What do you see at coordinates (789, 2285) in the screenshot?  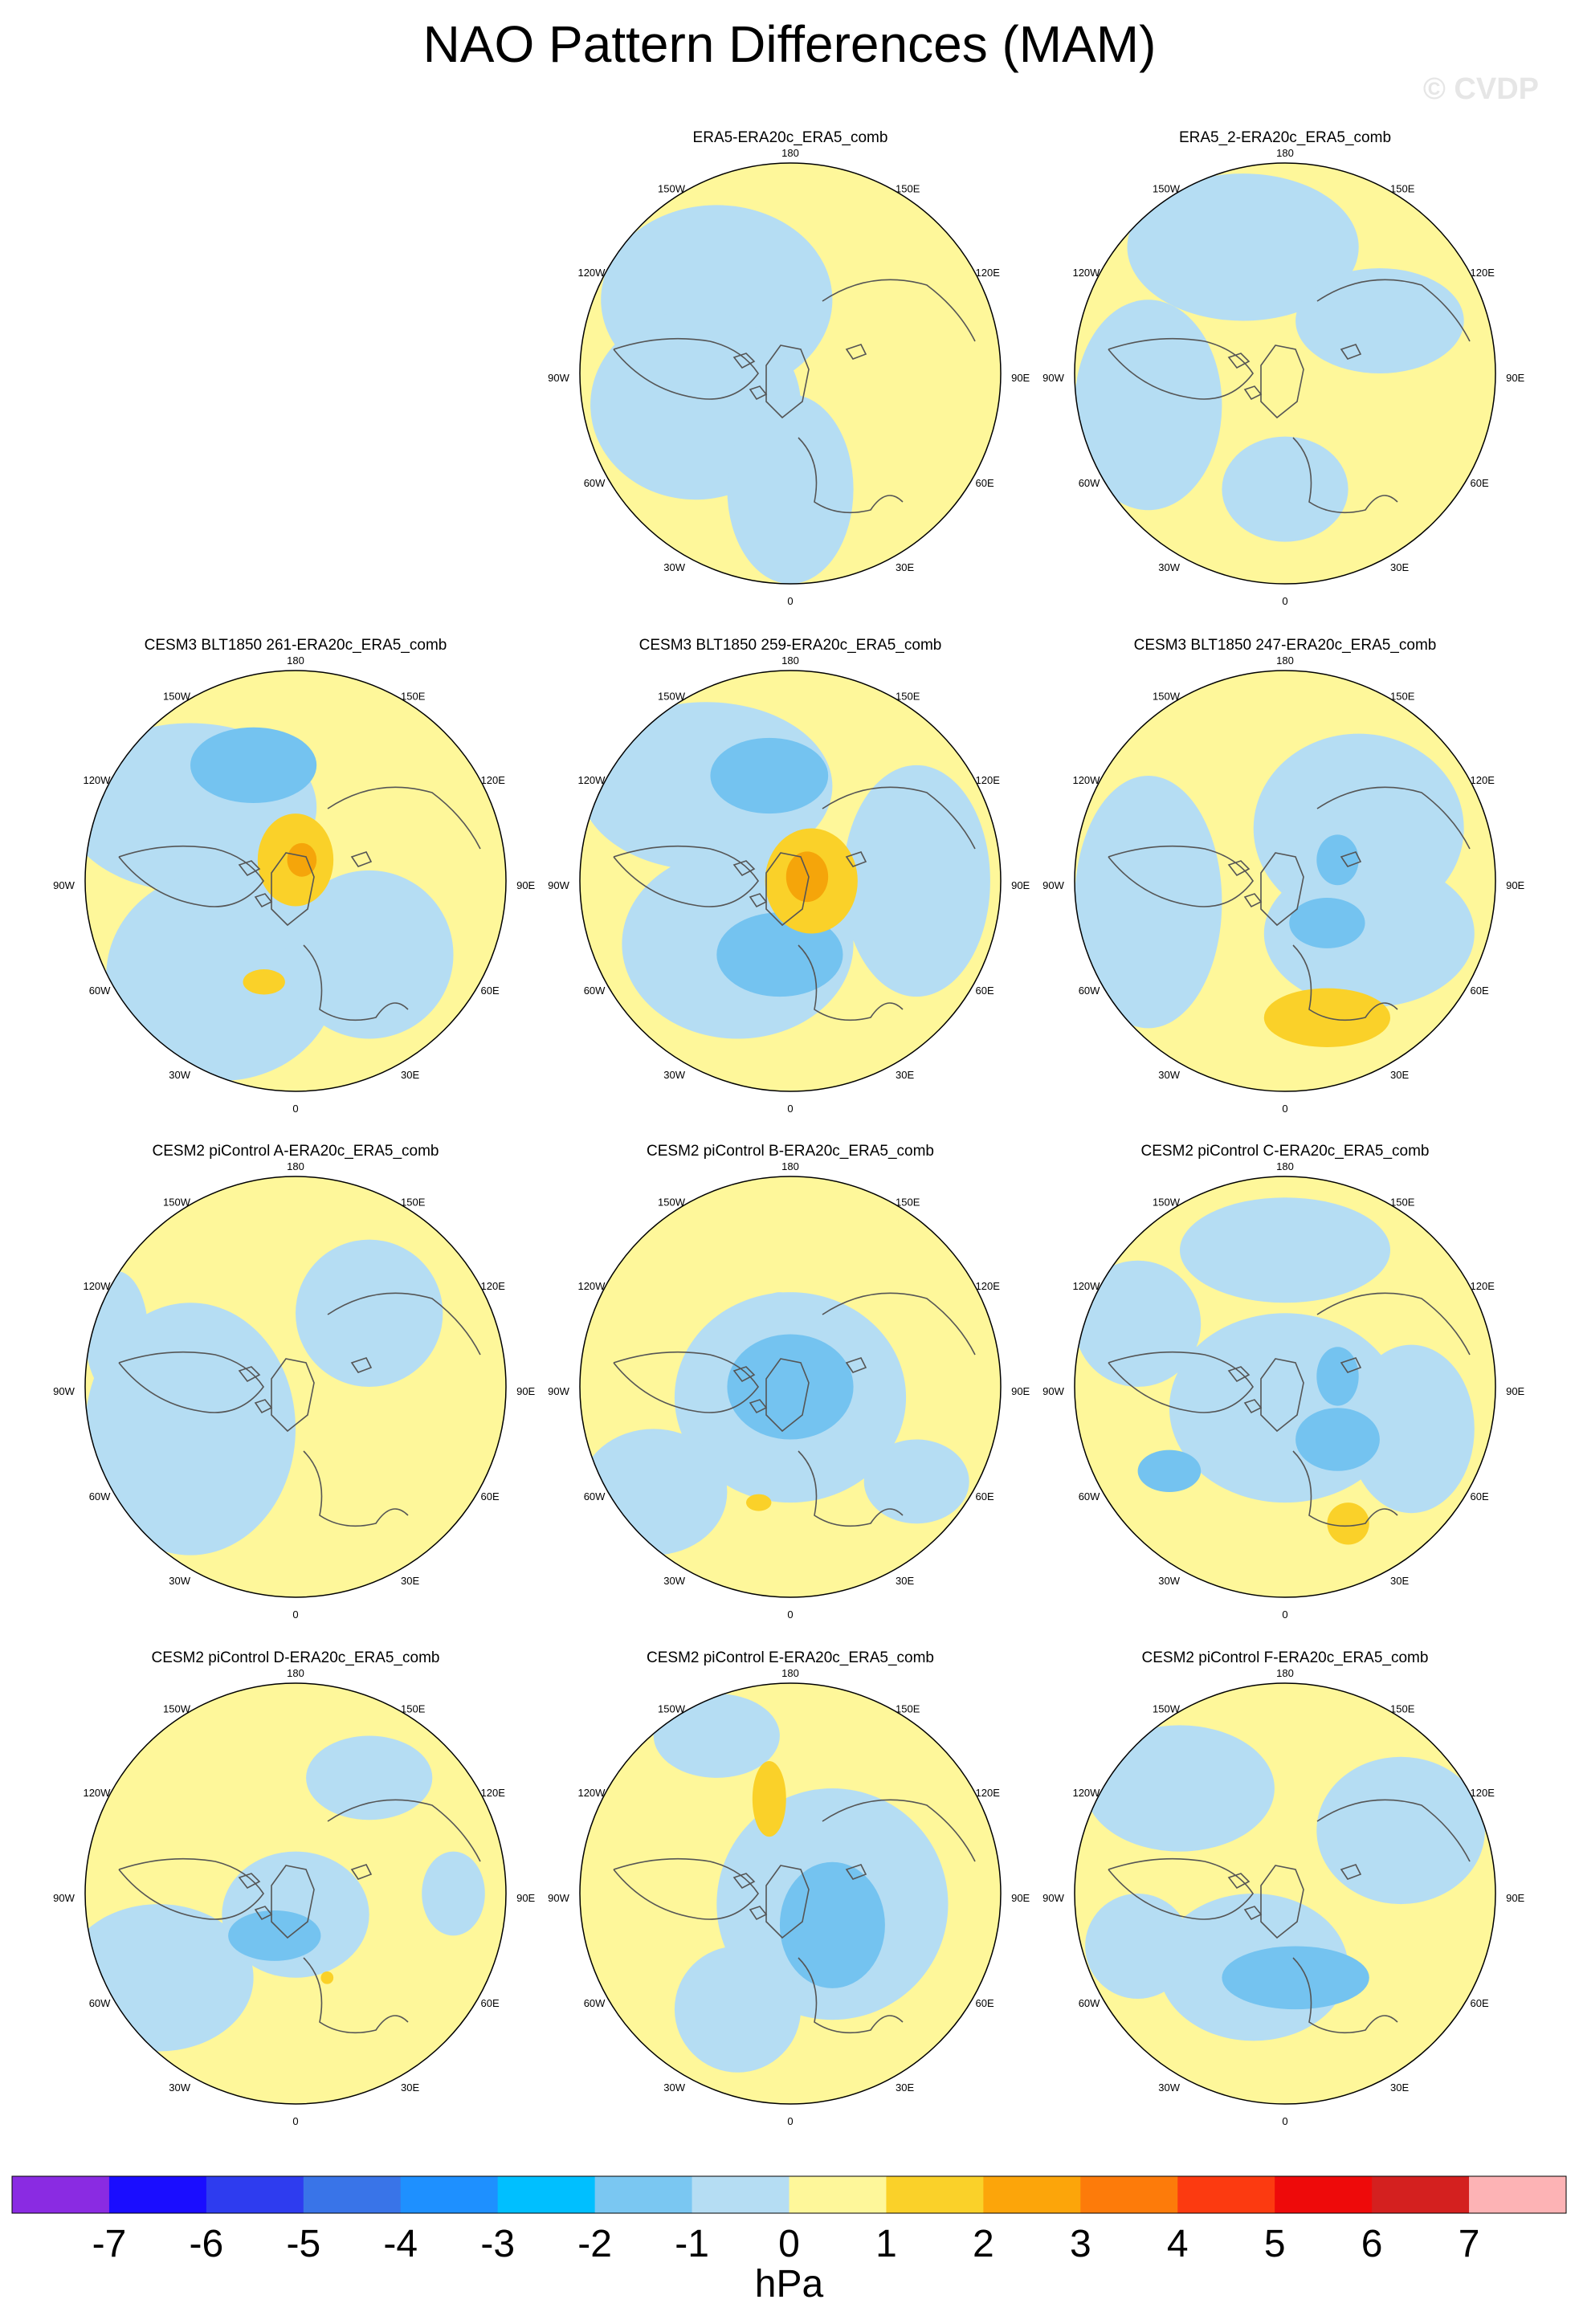 I see `colorbar-unit-label: hPa` at bounding box center [789, 2285].